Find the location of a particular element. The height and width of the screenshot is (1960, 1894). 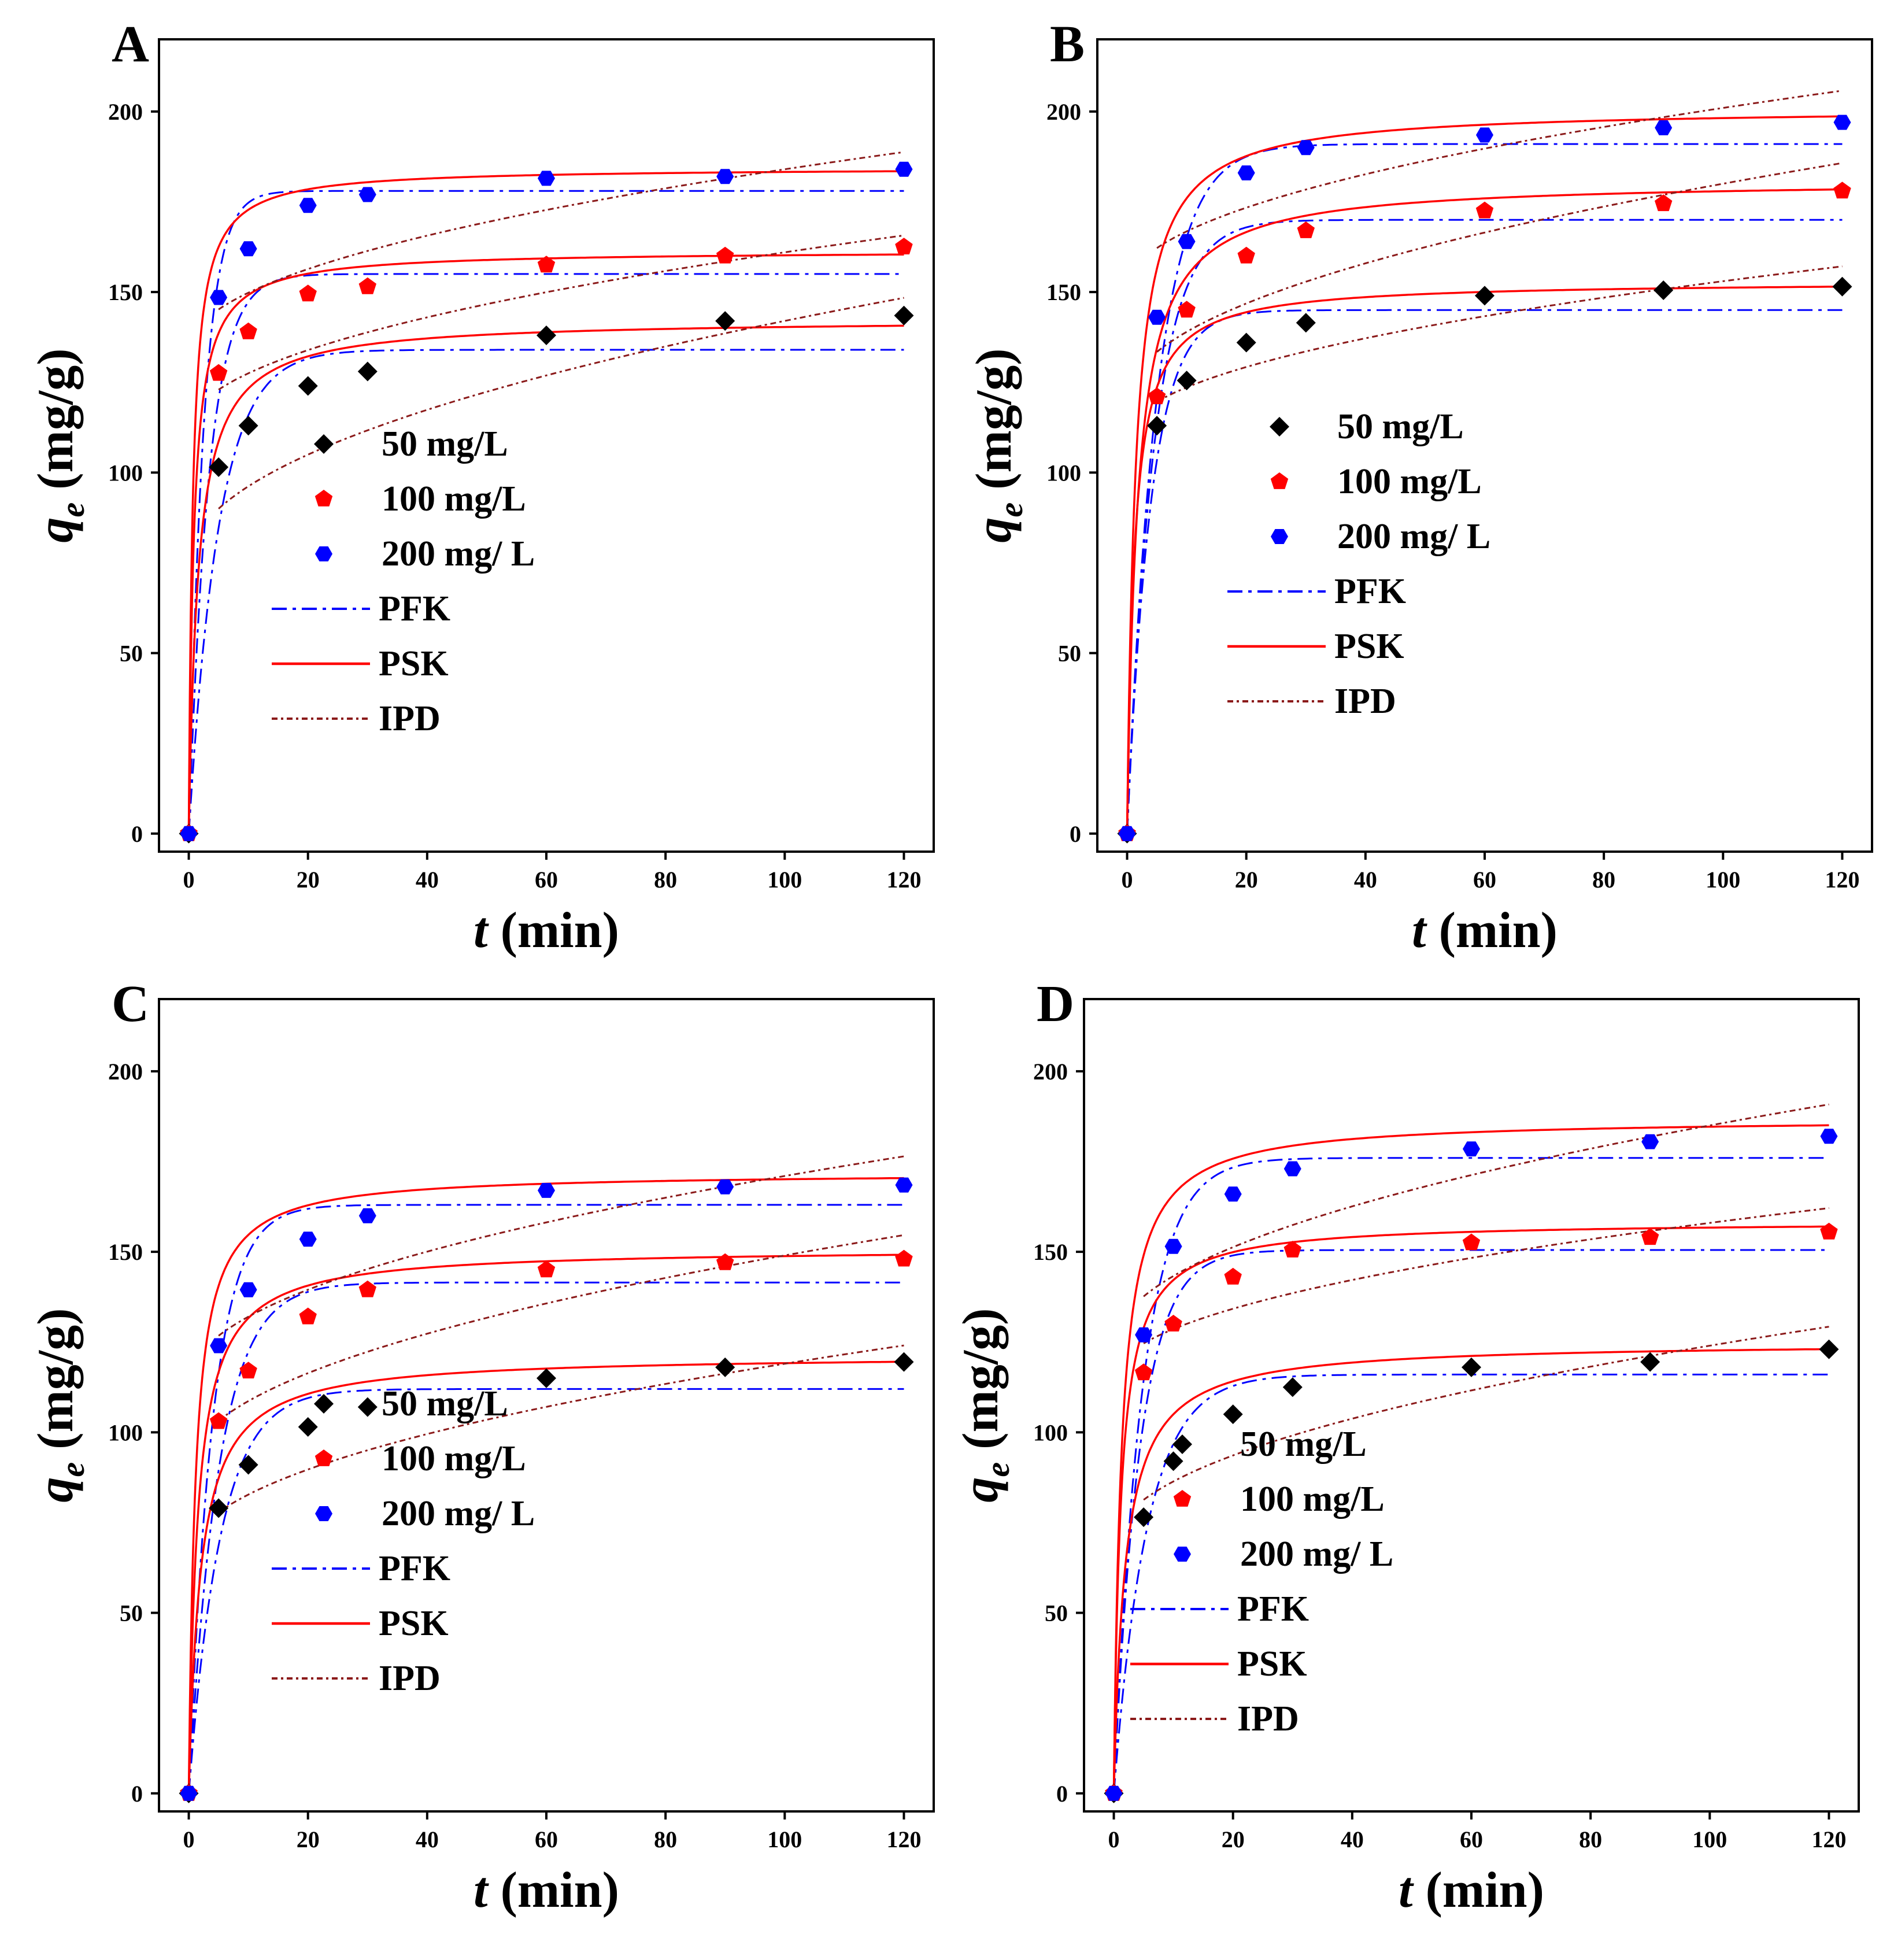

panel-label: D is located at coordinates (1055, 1004).